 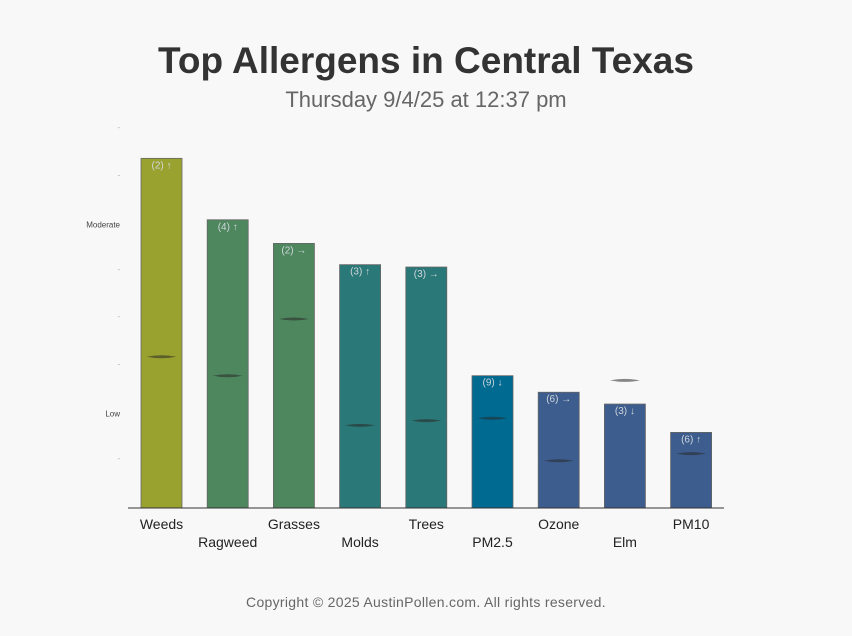 What do you see at coordinates (492, 442) in the screenshot?
I see `bar-pm25` at bounding box center [492, 442].